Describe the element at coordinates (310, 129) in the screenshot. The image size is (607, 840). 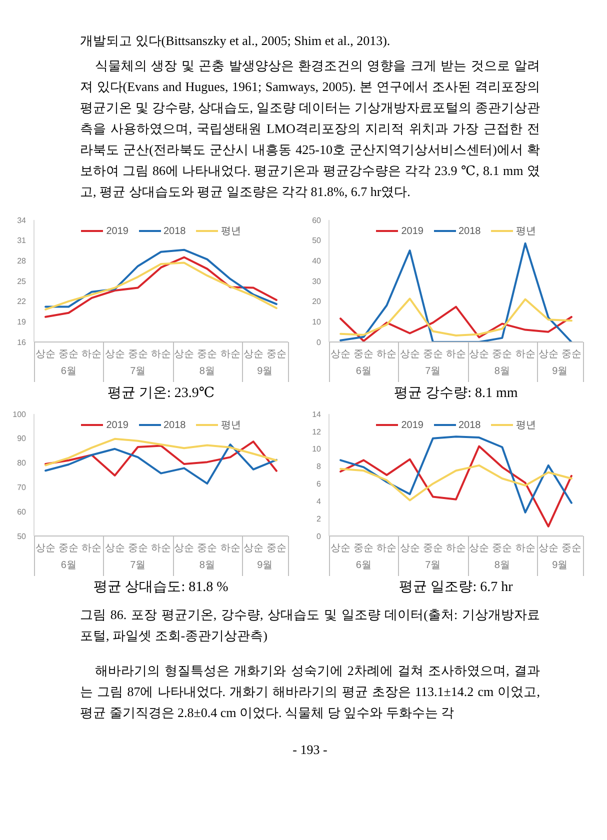
I see `text: 식물체의 생장 및 곤충 발생양상은 환경조건의 영향을 크게 받는 것으로 알려져 있다(Evans and Hugues, 1961; Samways, 2005). 본 연구에서 조사된 격리포장의 평균기온 및 강수량, 상대습도, 일조량 데이터는 기상개방자료포털의 종관기상관측을 사용하였으며, 국립생태원 LMO격리포장의 지리적 위치과 가장 근접한 전라북도 군산(전라북도 군산시 내흥동 425-10호 군산지역기상서비스센터)에서 확보하여 그림 86에 나타내었다. 평균기온과 평균강수량은 각각 23.9 ℃, 8.1 mm 였고, 평균 상대습도와 평균 일조량은 각각 81.8%, 6.7 hr였다.` at that location.